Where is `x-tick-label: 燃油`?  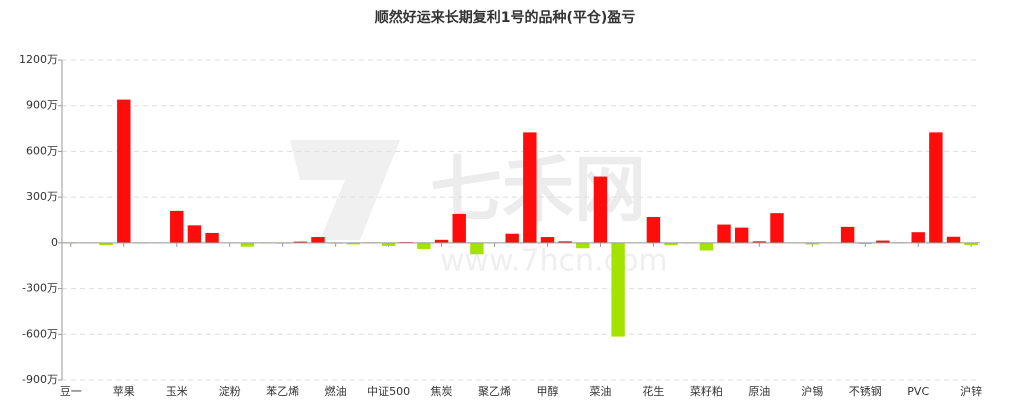
x-tick-label: 燃油 is located at coordinates (336, 391).